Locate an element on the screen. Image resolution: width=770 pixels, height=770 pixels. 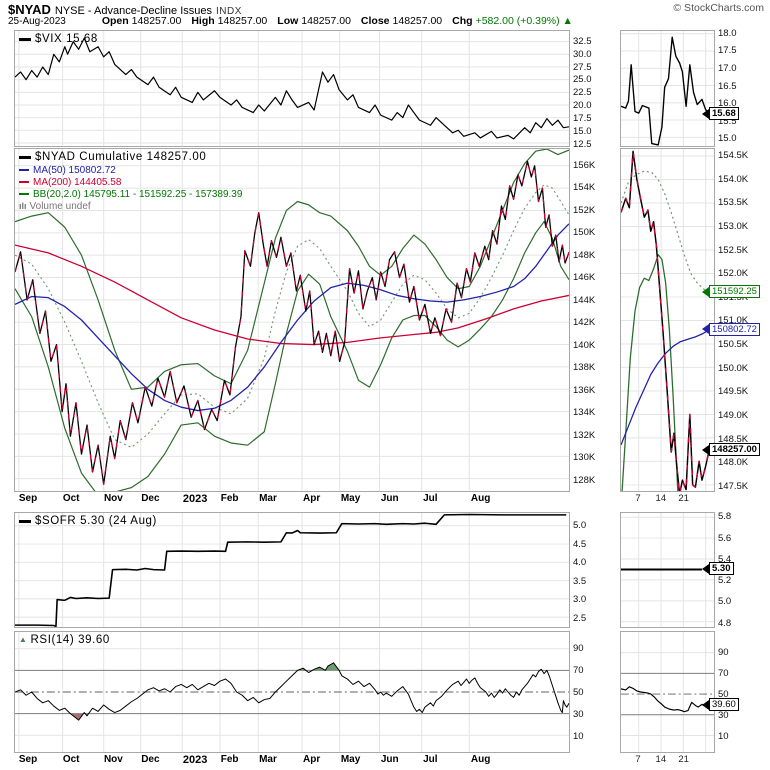
y-axis-label: 151.0K is located at coordinates (733, 321).